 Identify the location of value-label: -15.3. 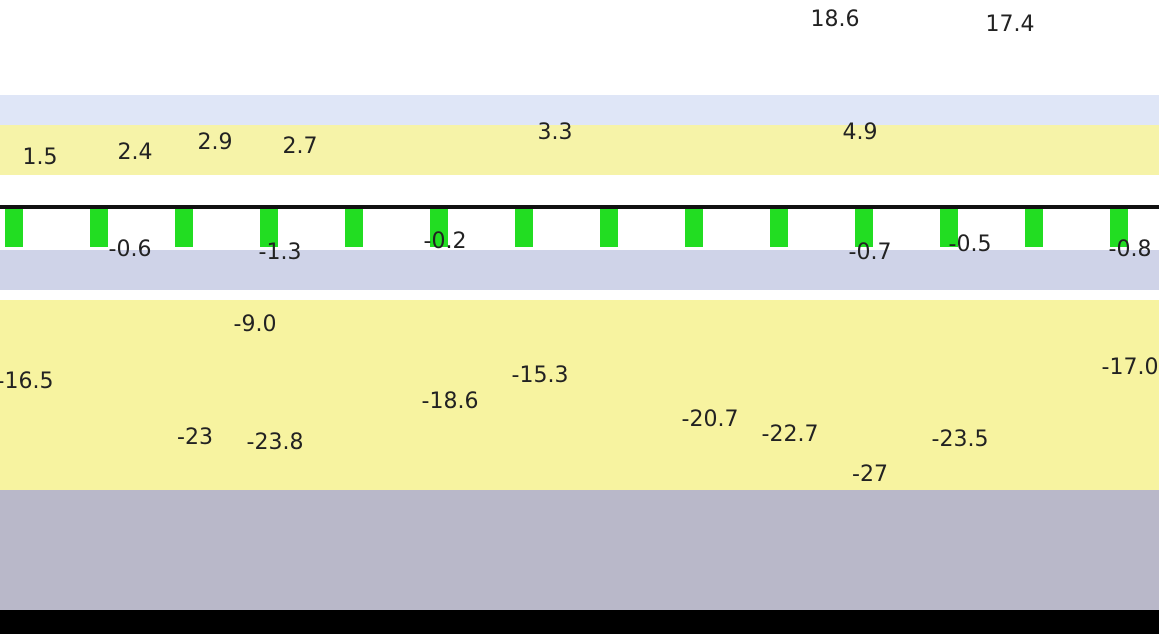
(540, 375).